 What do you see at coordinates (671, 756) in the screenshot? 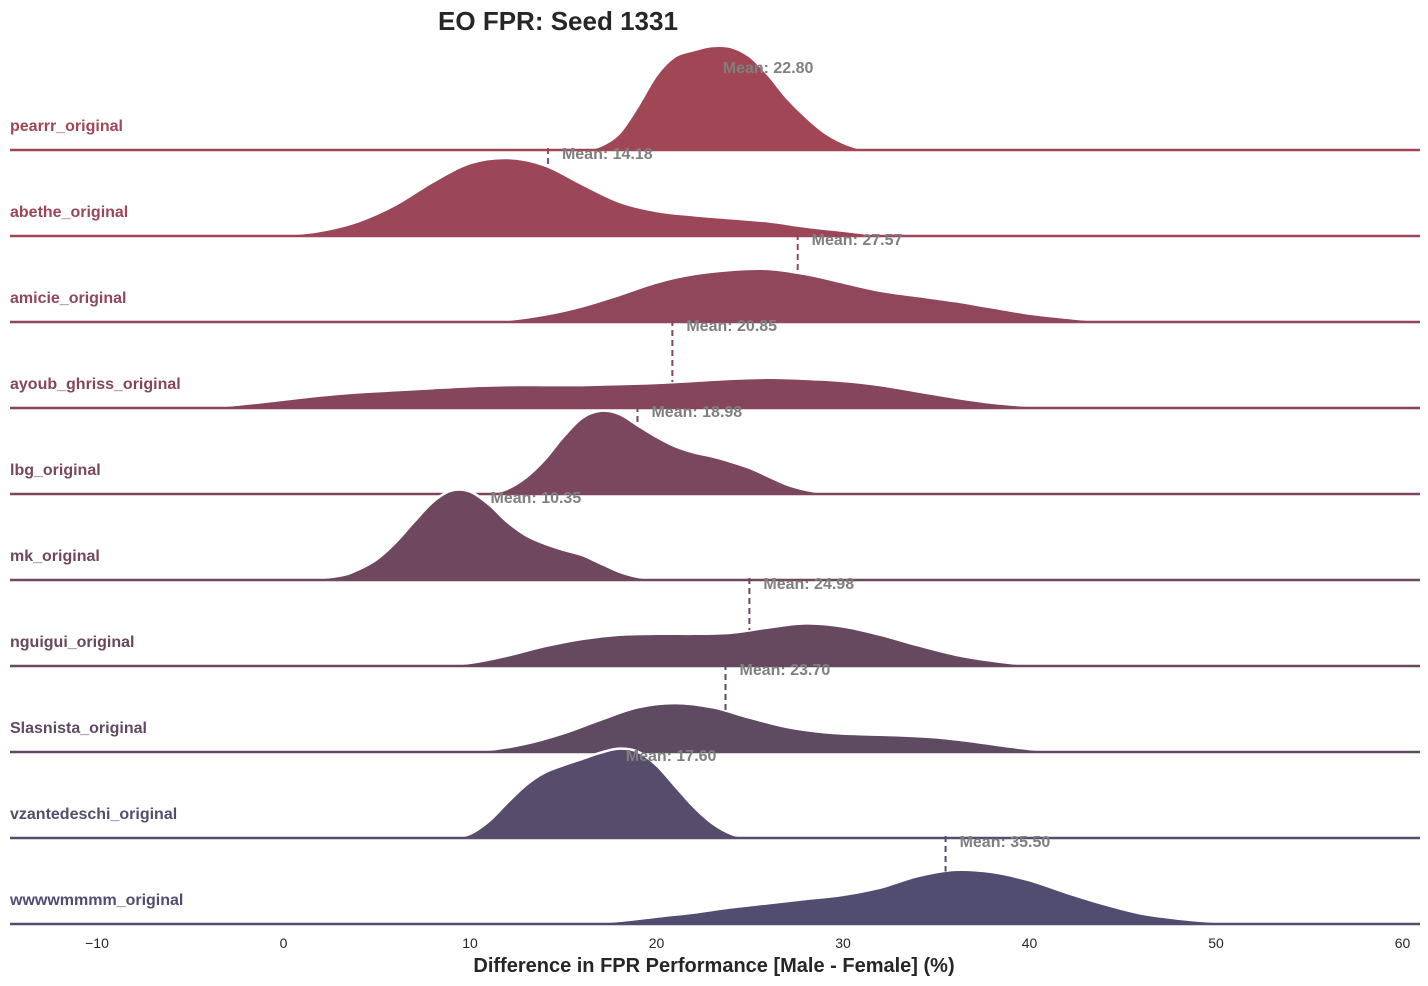
I see `mean-label: Mean: 17.60` at bounding box center [671, 756].